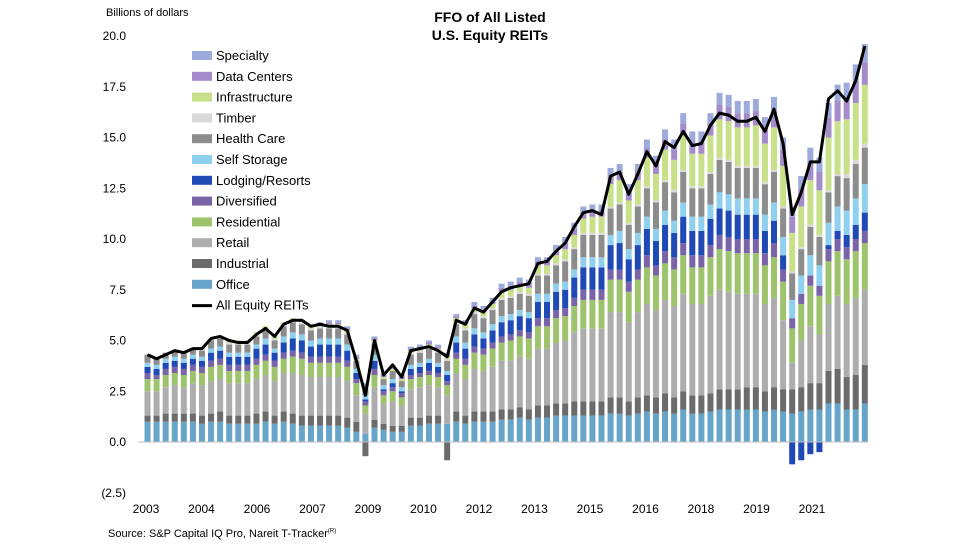  Describe the element at coordinates (645, 509) in the screenshot. I see `x-tick-label: 2016` at that location.